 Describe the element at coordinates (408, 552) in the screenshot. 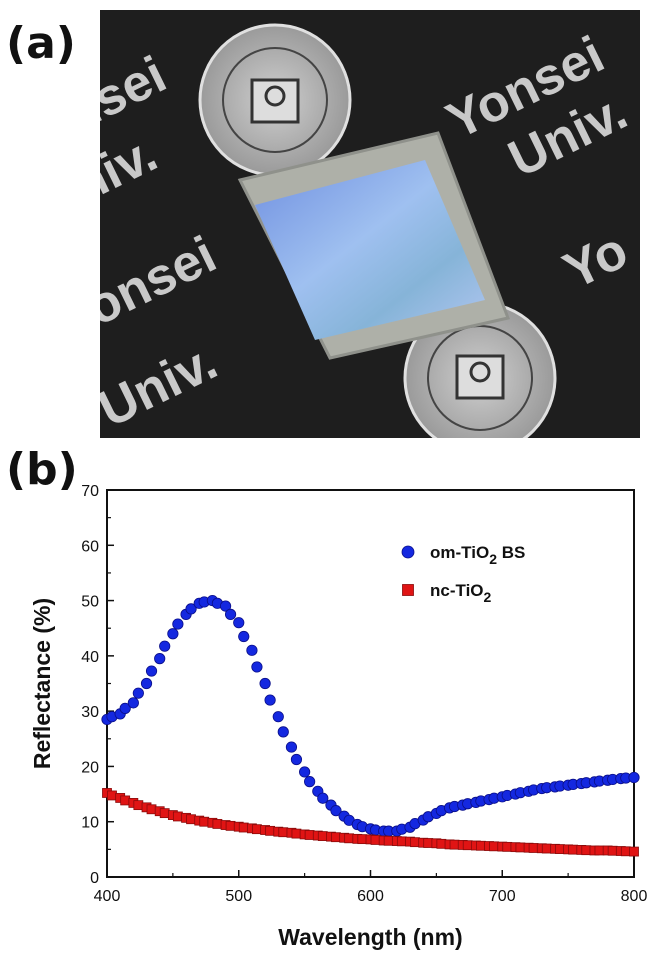

I see `legend-marker-circle` at that location.